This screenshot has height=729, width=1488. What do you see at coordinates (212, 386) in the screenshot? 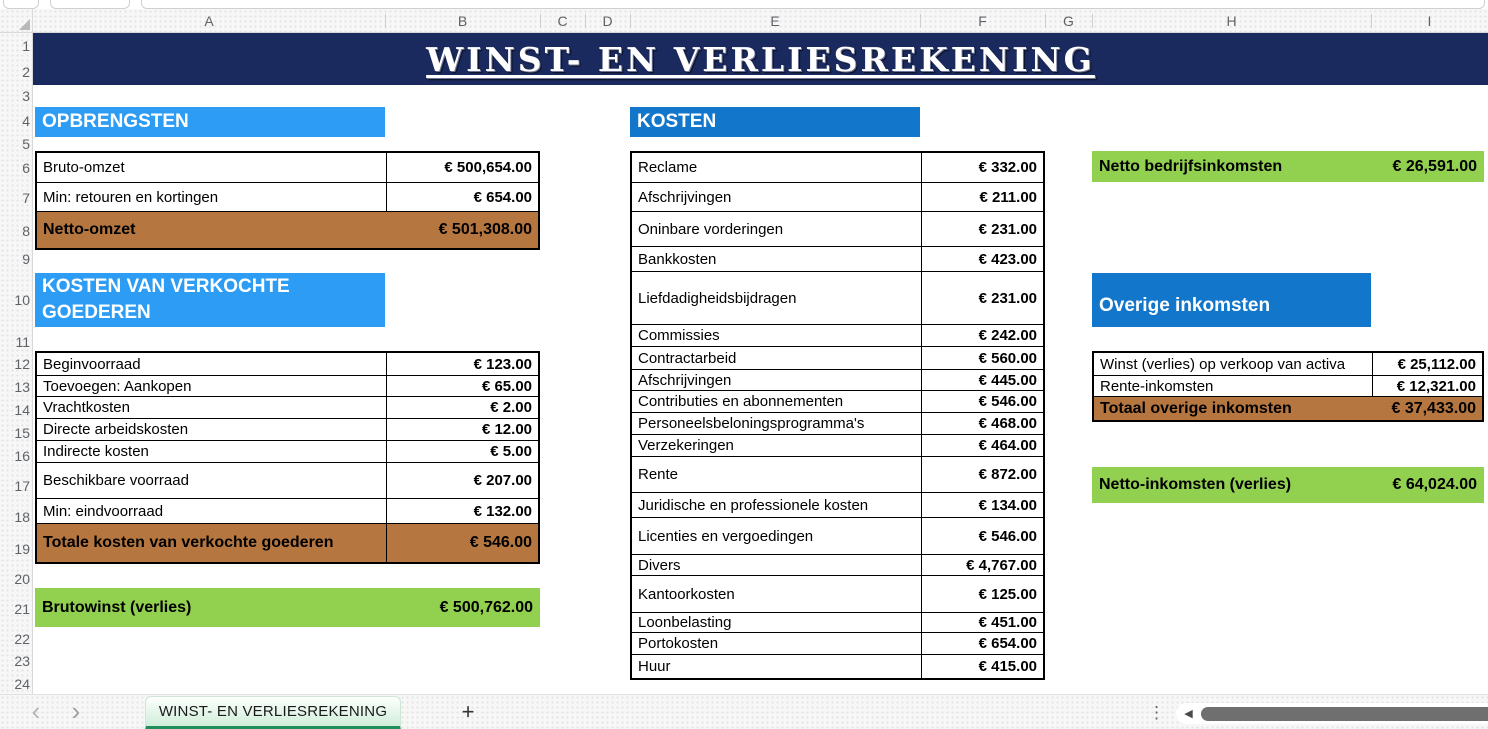
I see `row-label-cell: Toevoegen: Aankopen` at bounding box center [212, 386].